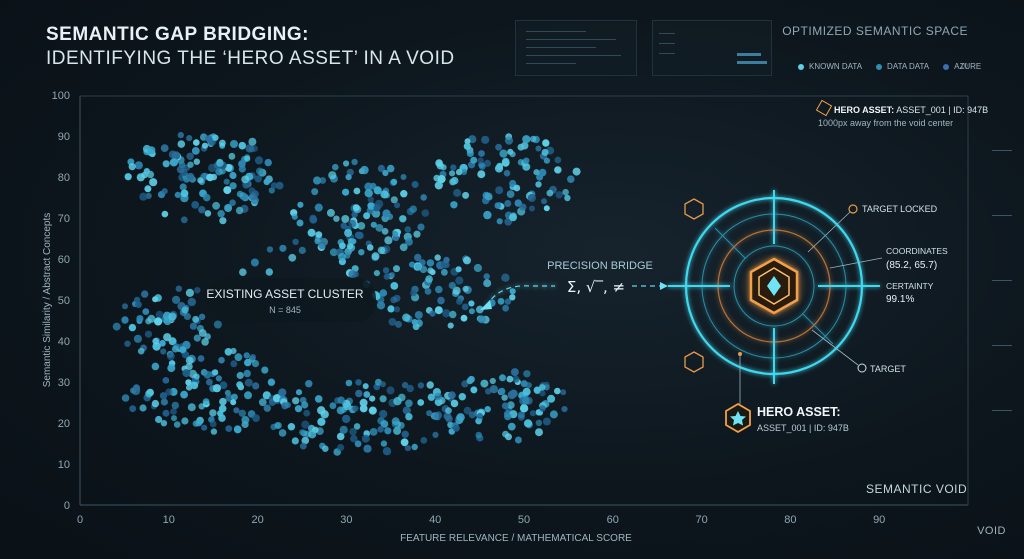 This screenshot has width=1024, height=559. What do you see at coordinates (346, 520) in the screenshot?
I see `x-tick-label: 30` at bounding box center [346, 520].